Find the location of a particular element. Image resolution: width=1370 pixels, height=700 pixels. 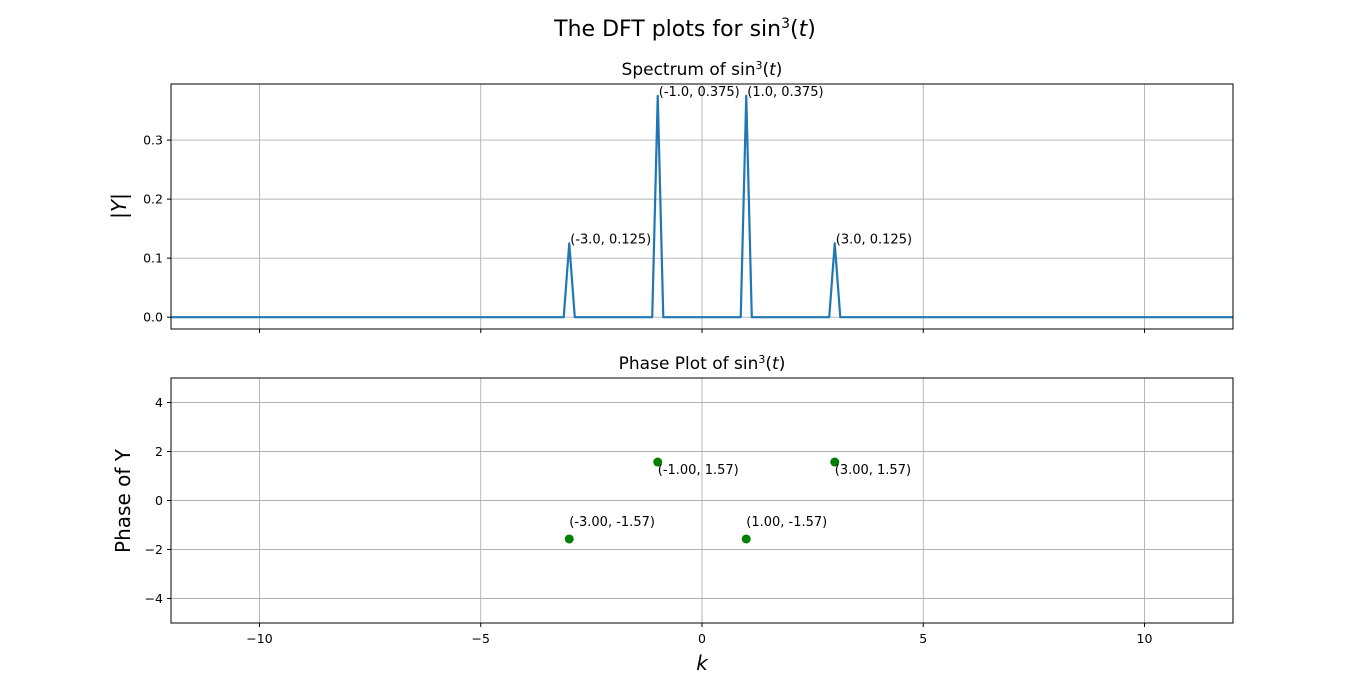

spectrum-title: Spectrum of sin3(t) is located at coordinates (702, 70).